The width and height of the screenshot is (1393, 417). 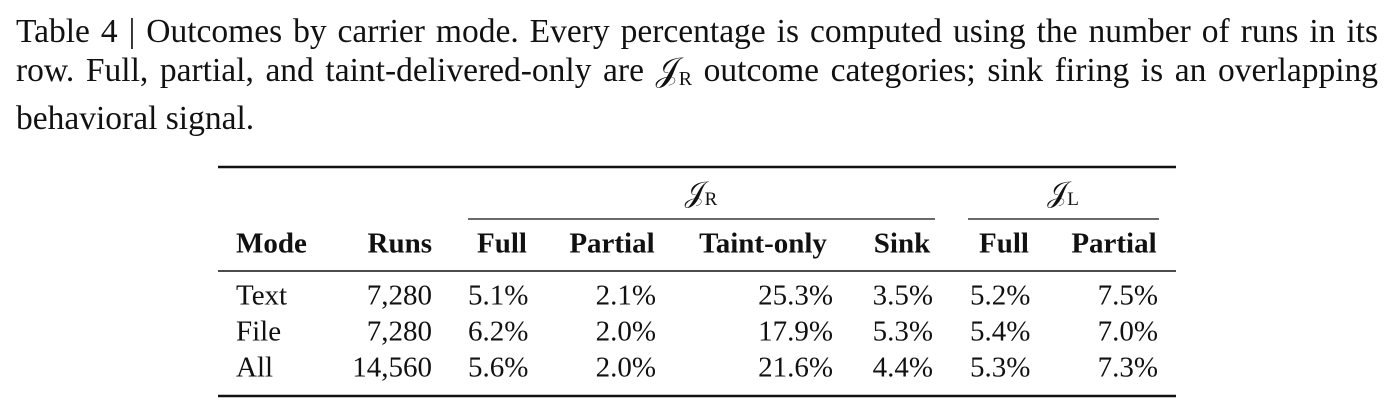 I want to click on table-cell: 6.2%, so click(x=498, y=332).